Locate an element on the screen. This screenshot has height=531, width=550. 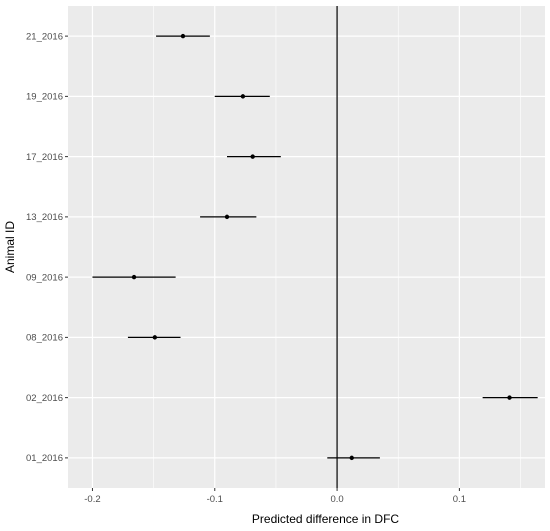
y-tick-label: 13_2016 is located at coordinates (44, 217).